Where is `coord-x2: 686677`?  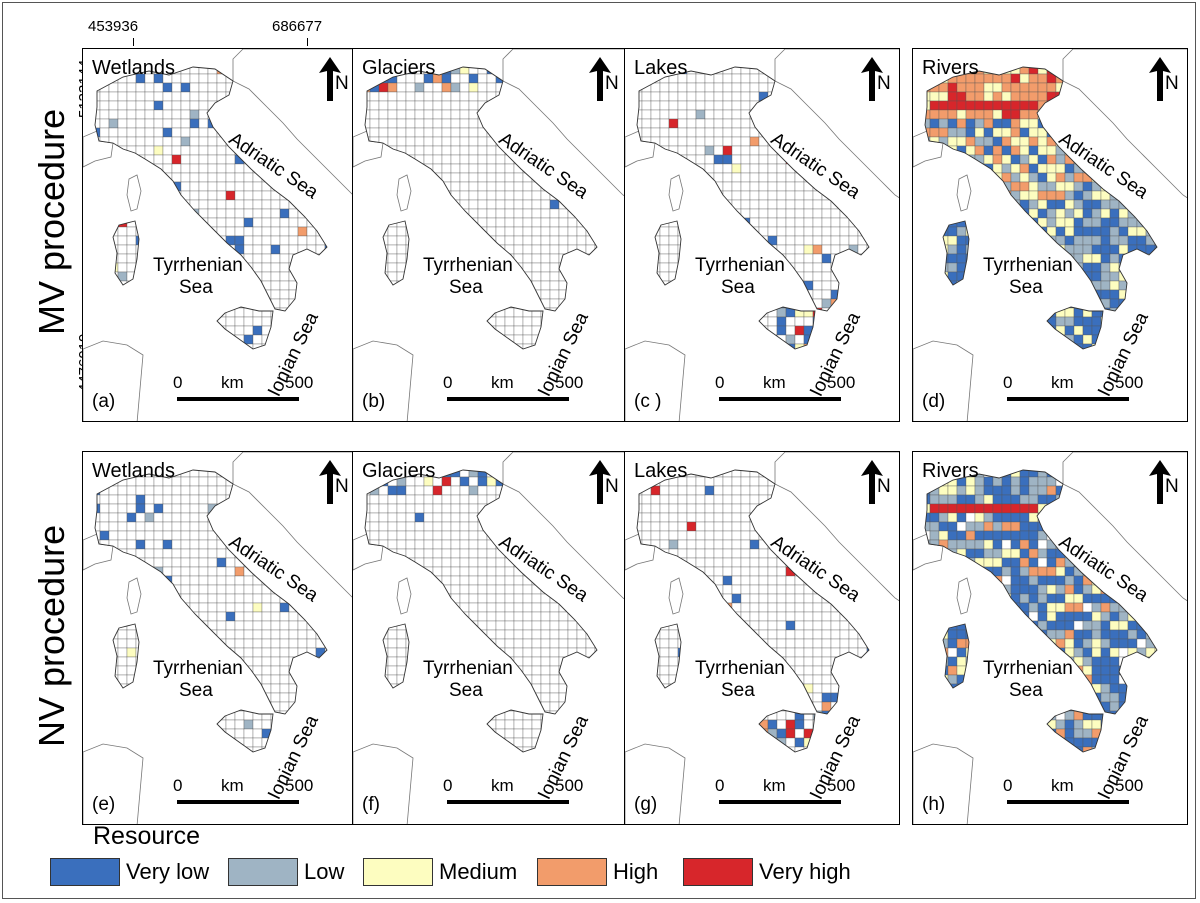 coord-x2: 686677 is located at coordinates (297, 26).